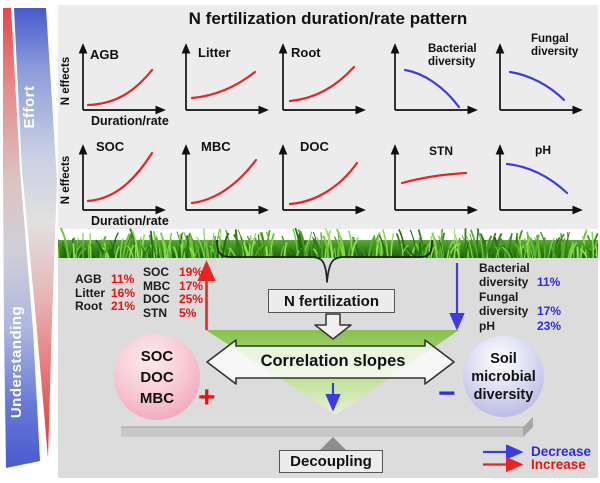  I want to click on plus-sign: +, so click(207, 397).